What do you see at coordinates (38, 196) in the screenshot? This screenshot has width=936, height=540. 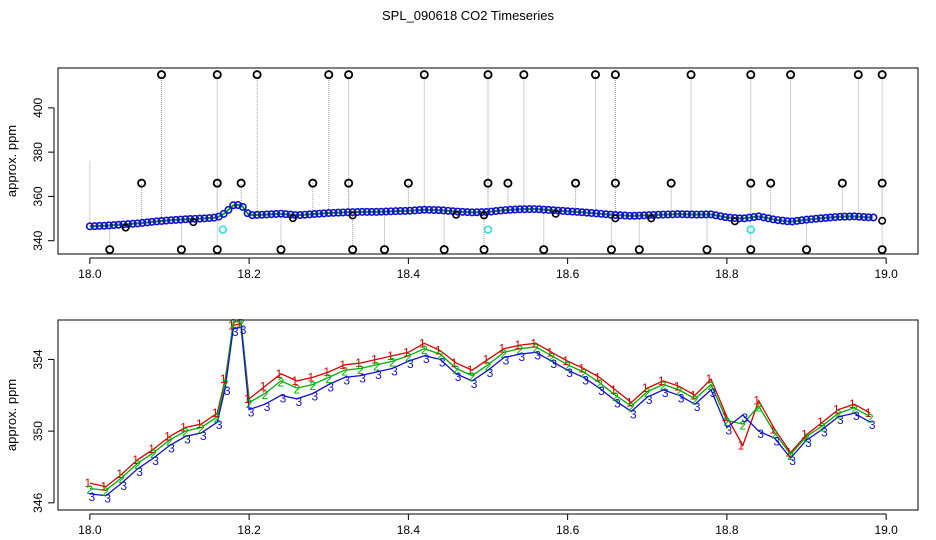 I see `top-y-tick-label: 360` at bounding box center [38, 196].